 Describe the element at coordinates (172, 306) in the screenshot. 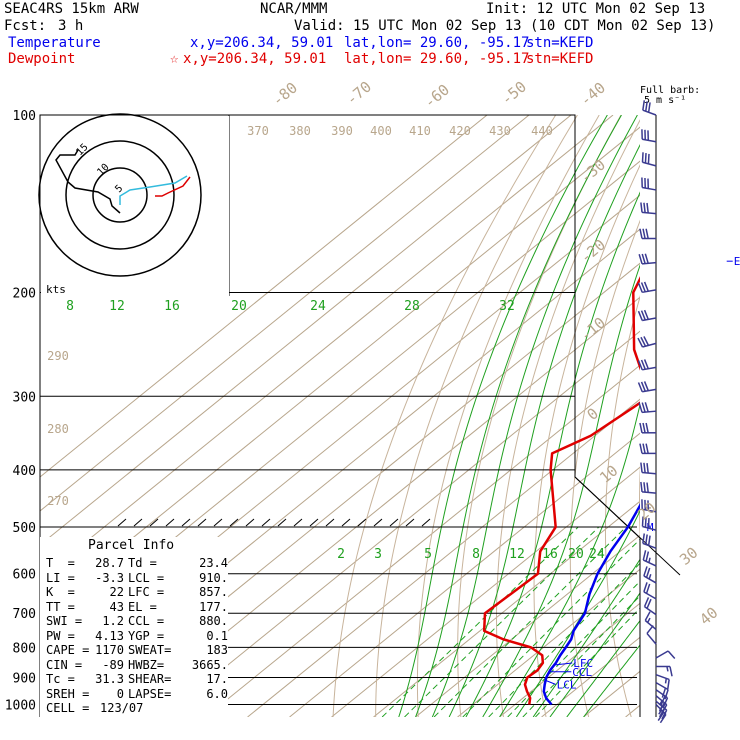

I see `moist-adiabat-label: 16` at that location.